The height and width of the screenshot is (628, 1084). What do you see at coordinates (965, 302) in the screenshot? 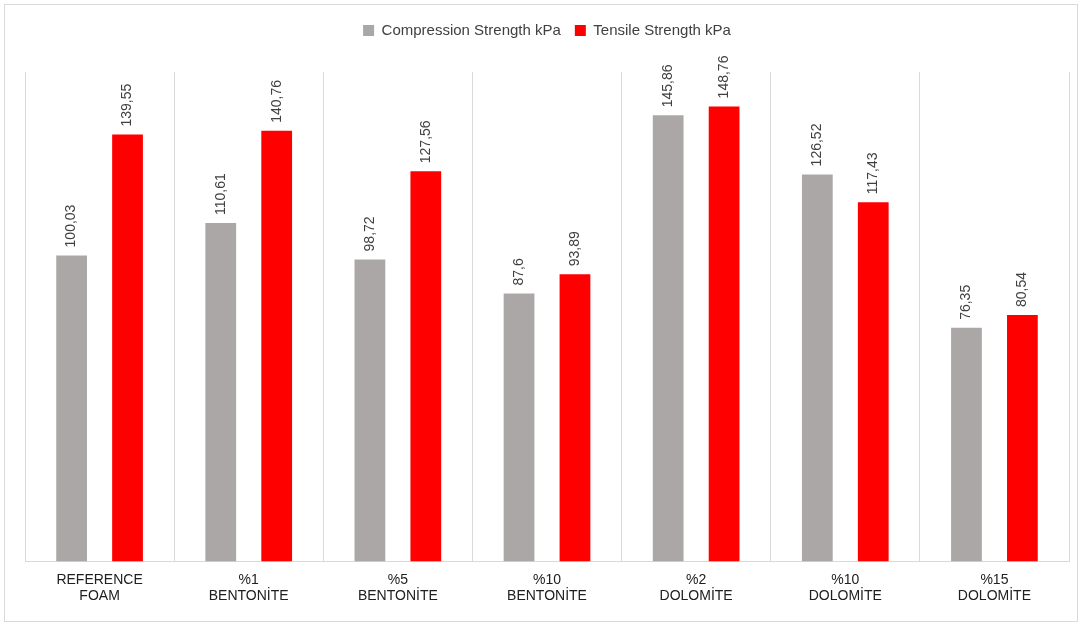
I see `data-label: 76,35` at bounding box center [965, 302].